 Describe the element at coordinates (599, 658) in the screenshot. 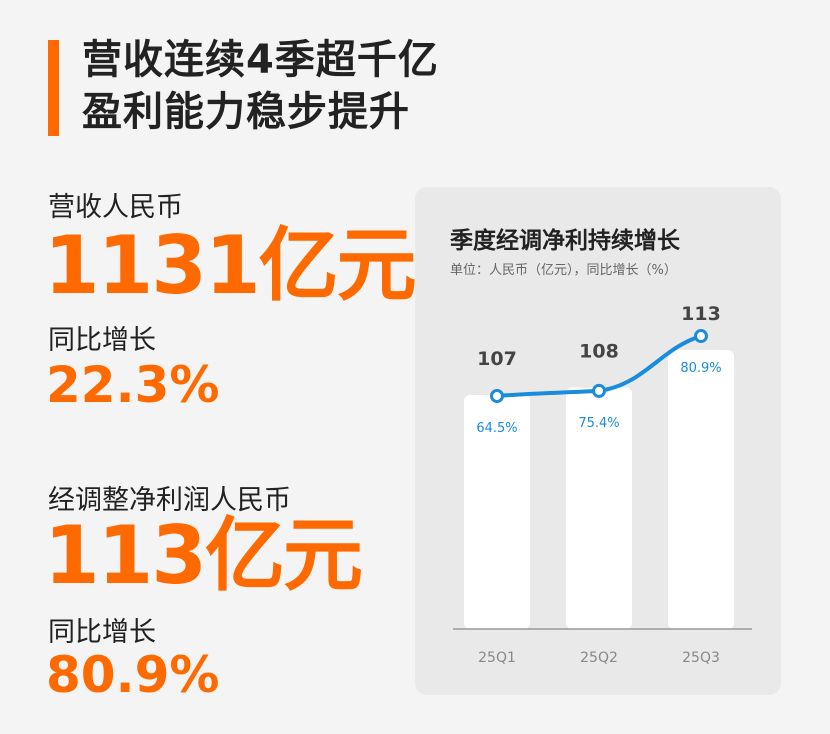

I see `x-tick-label: 25Q2` at that location.